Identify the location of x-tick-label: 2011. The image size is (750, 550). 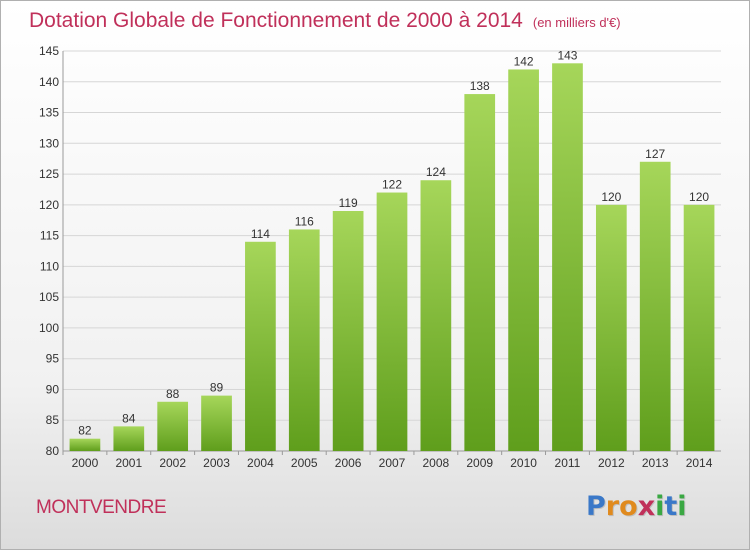
(568, 463).